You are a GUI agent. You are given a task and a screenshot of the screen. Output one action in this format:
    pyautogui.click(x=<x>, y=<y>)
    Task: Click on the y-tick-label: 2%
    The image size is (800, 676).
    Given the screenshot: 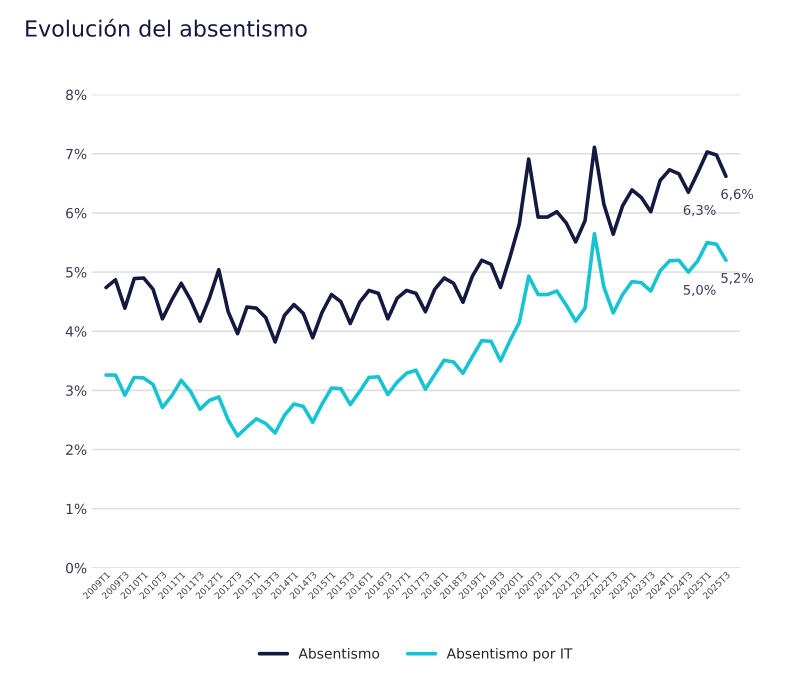 What is the action you would take?
    pyautogui.click(x=76, y=450)
    